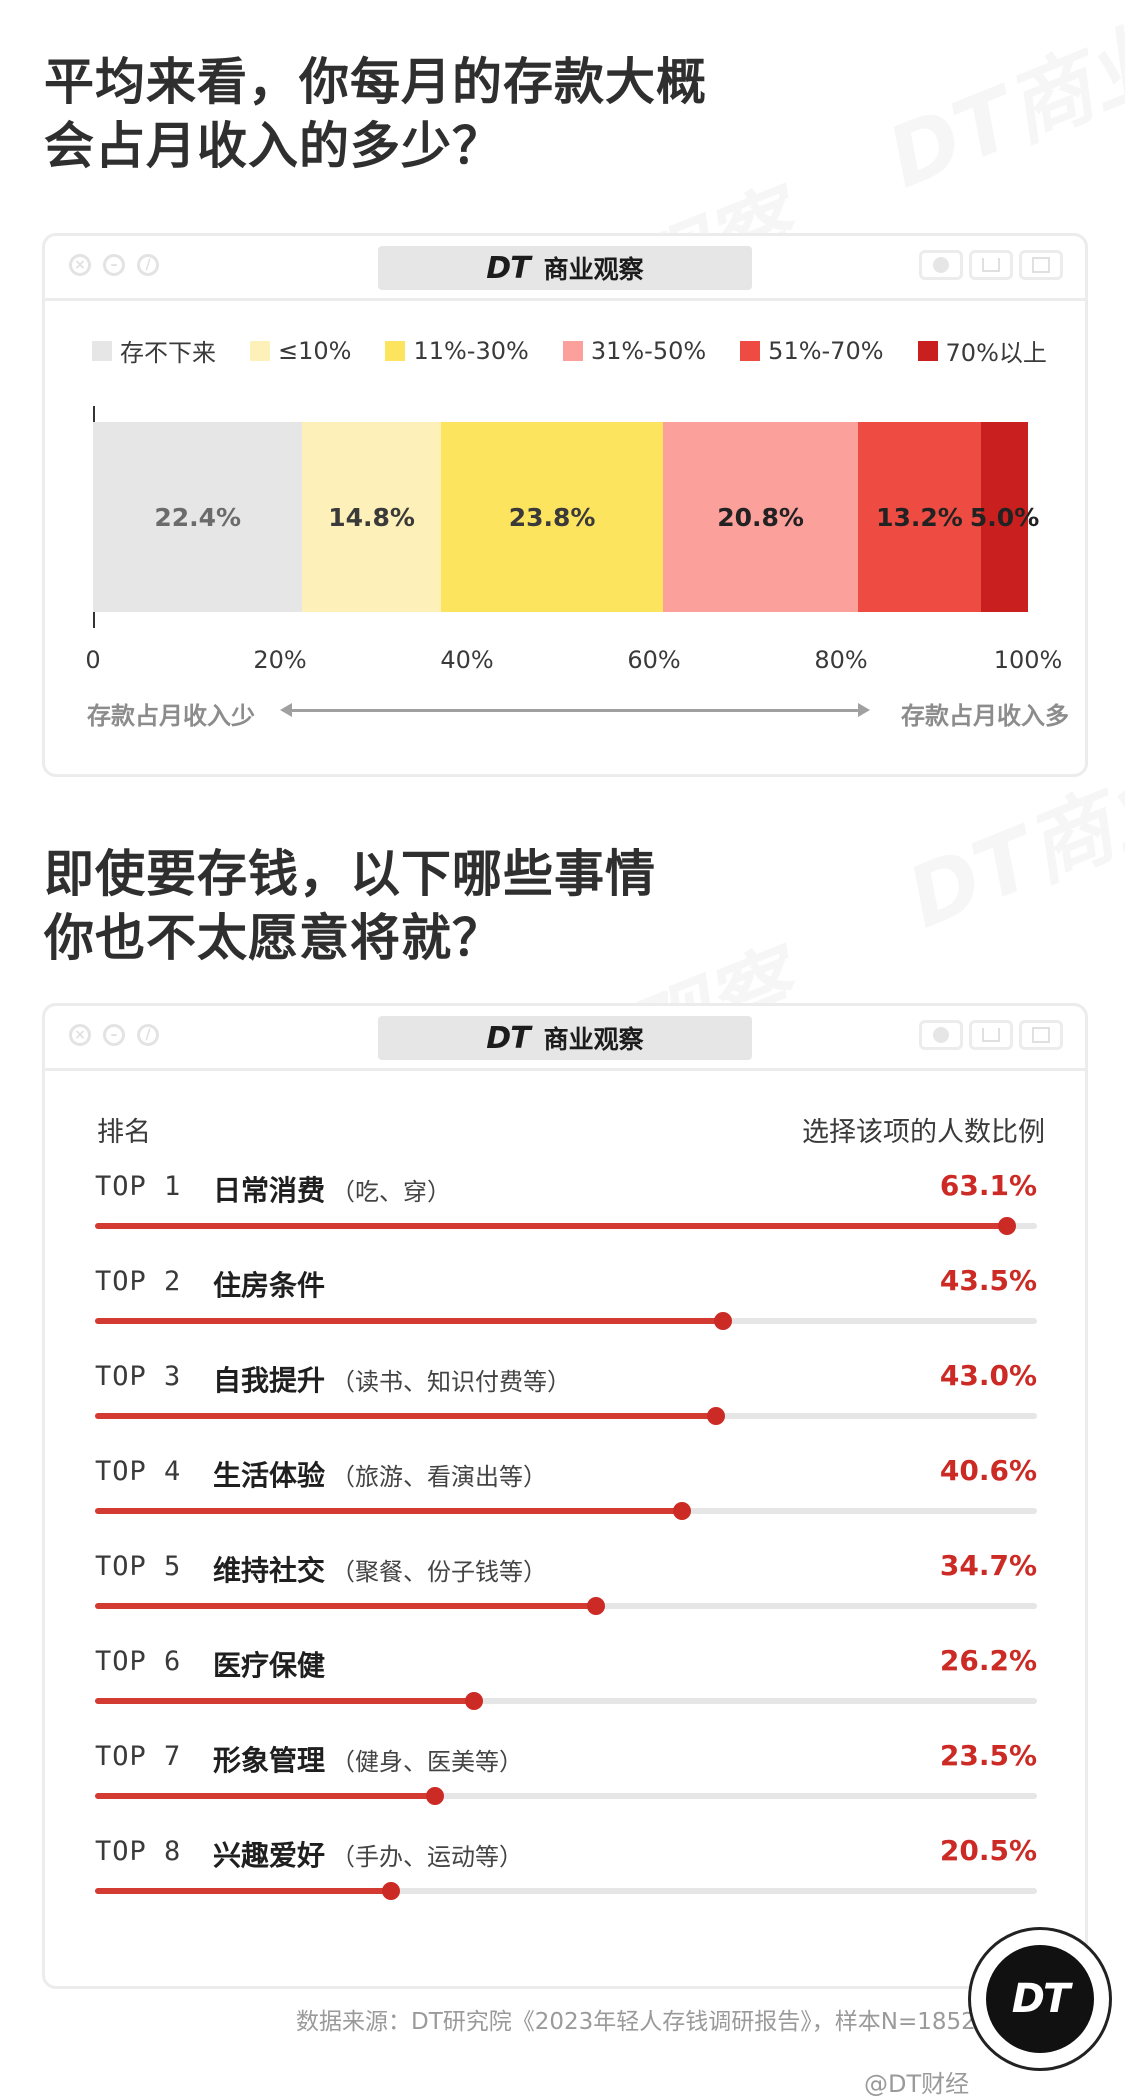 This screenshot has height=2099, width=1125. I want to click on section-title: 即使要存钱，以下哪些事情 你也不太愿意将就？, so click(350, 906).